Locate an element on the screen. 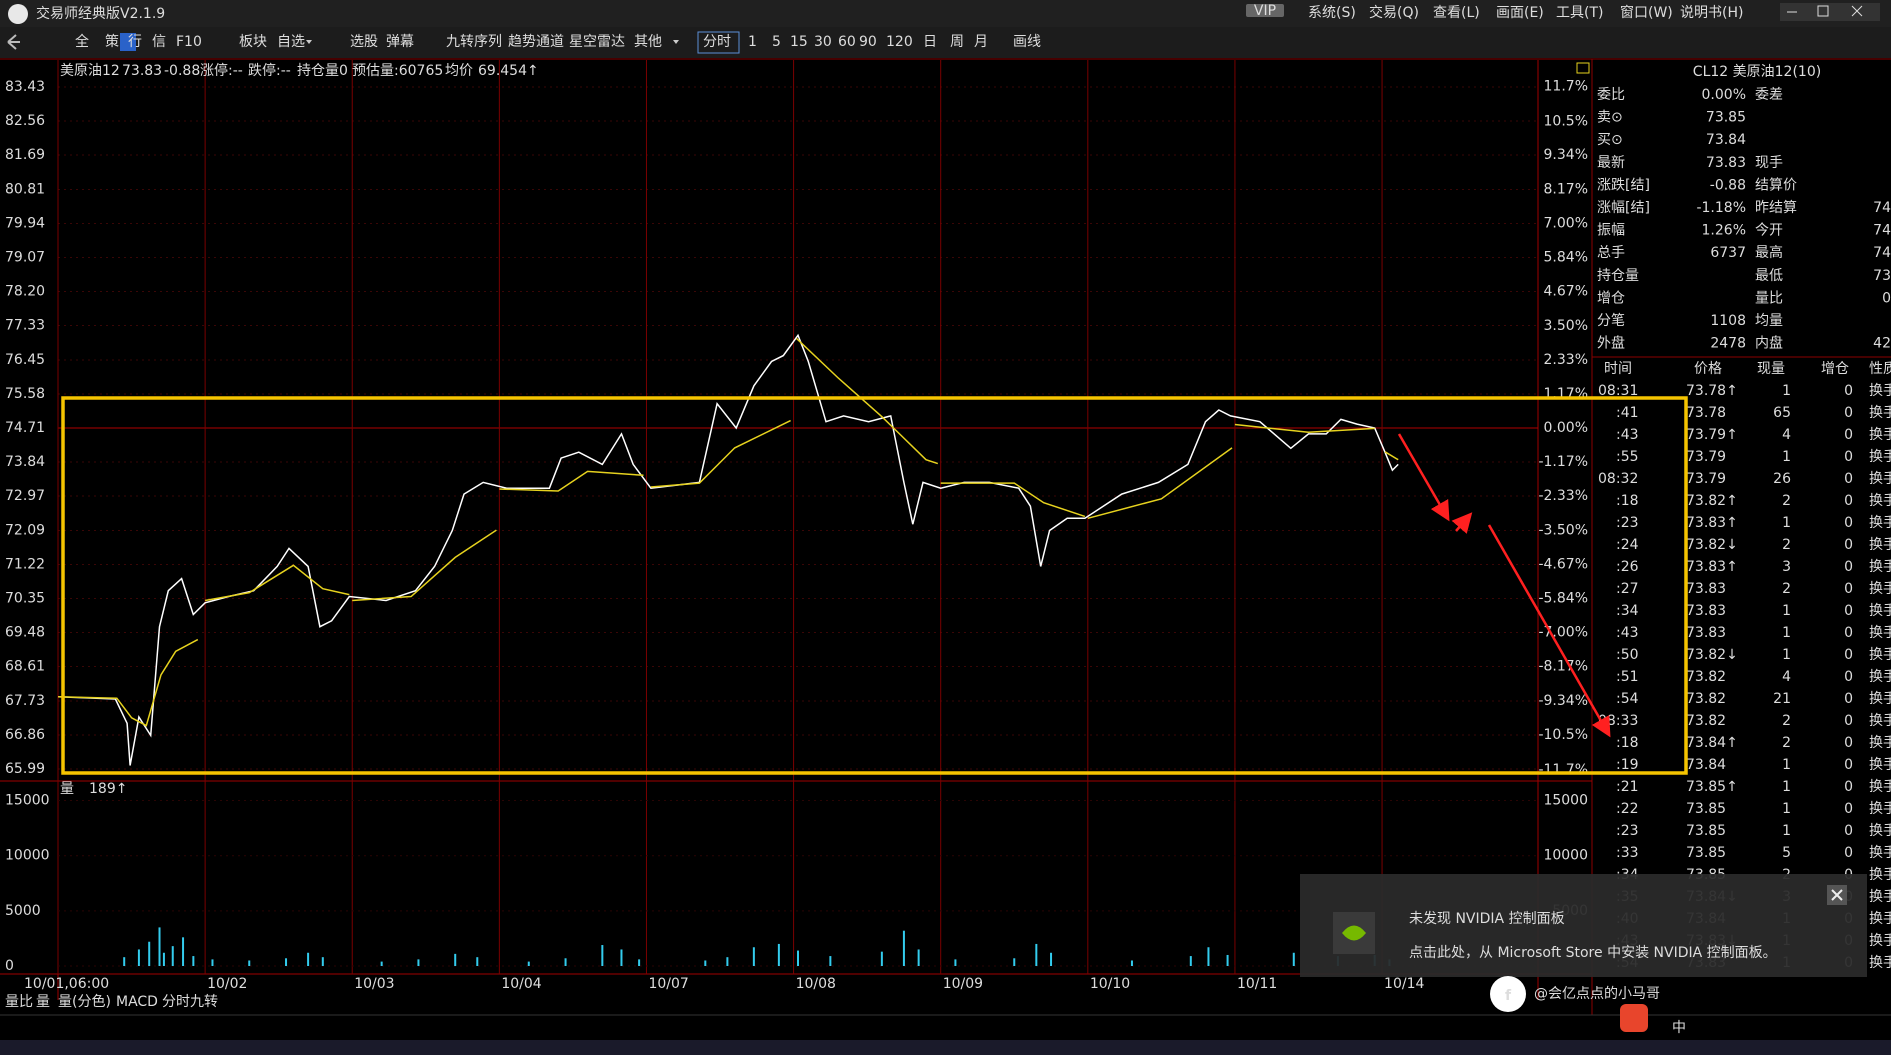 The image size is (1891, 1055). toolbar-item: 行 is located at coordinates (135, 42).